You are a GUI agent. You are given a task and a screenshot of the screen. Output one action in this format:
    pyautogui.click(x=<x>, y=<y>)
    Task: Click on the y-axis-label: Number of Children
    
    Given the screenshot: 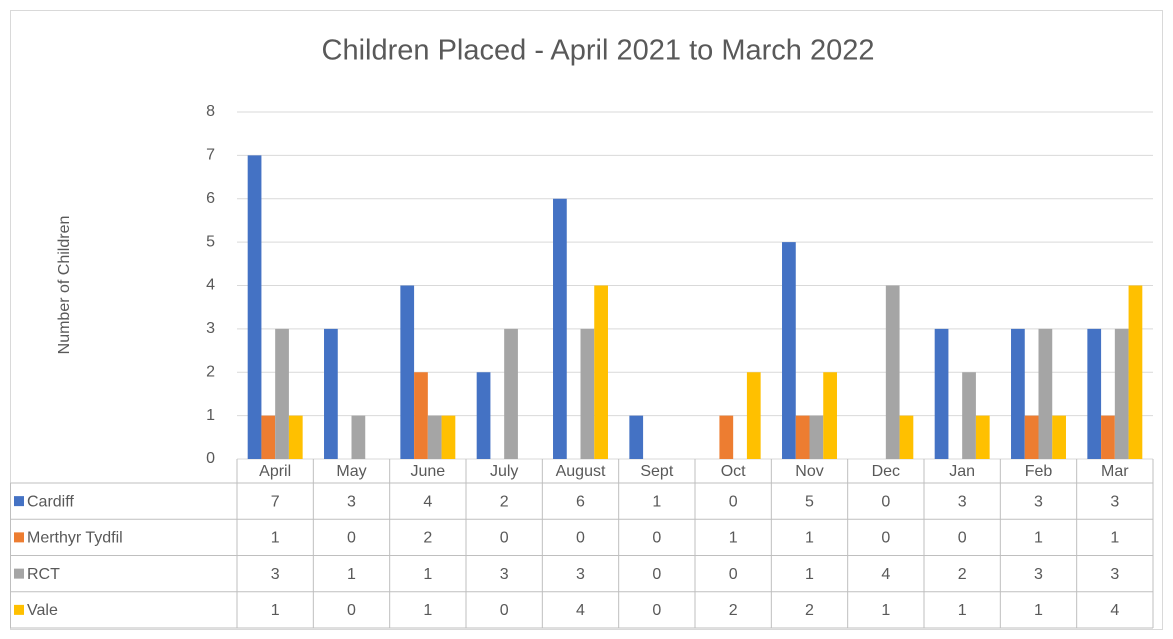 What is the action you would take?
    pyautogui.click(x=64, y=285)
    